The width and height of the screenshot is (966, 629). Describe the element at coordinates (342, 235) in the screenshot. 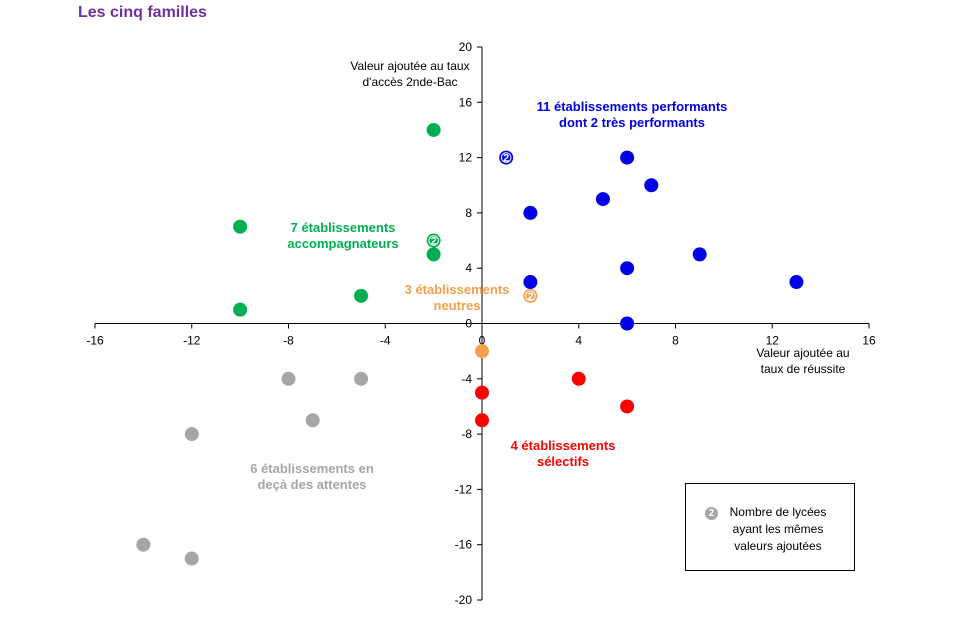

I see `group-label-accompagnateurs: 7 établissements accompagnateurs` at that location.